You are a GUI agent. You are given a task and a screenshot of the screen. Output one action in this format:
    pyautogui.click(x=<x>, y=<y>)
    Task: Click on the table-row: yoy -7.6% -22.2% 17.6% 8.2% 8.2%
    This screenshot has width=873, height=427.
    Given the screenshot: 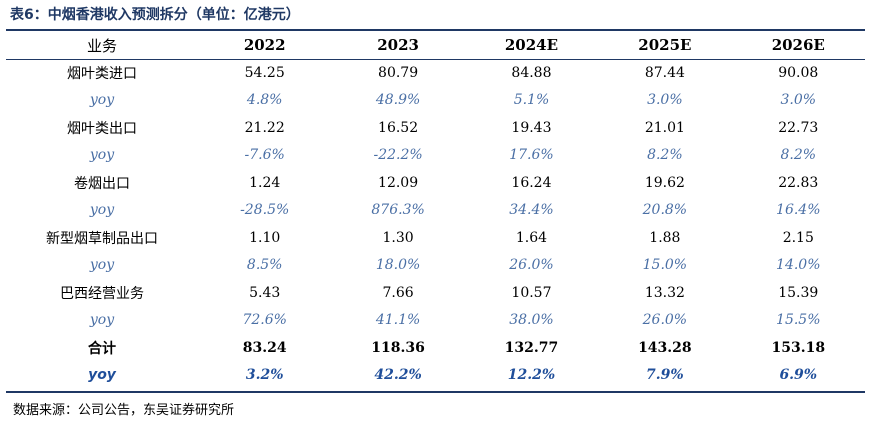 What is the action you would take?
    pyautogui.click(x=435, y=156)
    